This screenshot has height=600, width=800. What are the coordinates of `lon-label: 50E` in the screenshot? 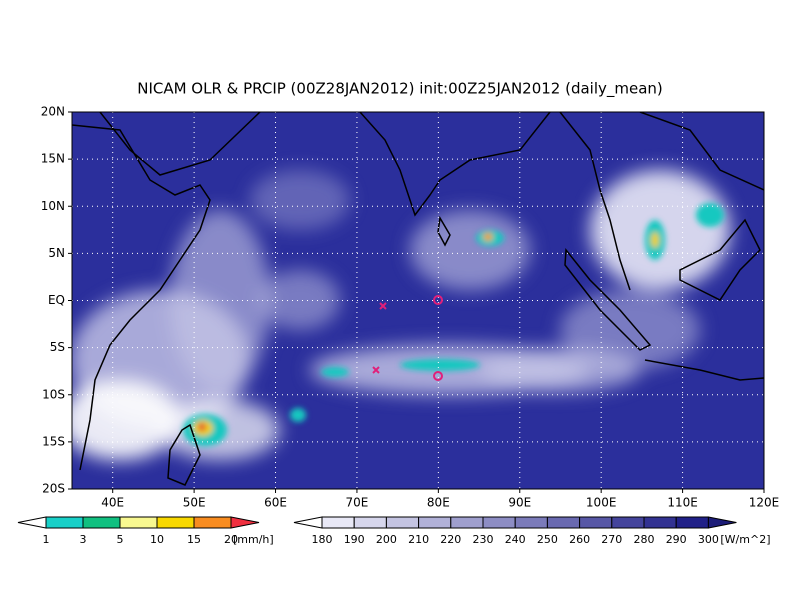 It's located at (194, 503).